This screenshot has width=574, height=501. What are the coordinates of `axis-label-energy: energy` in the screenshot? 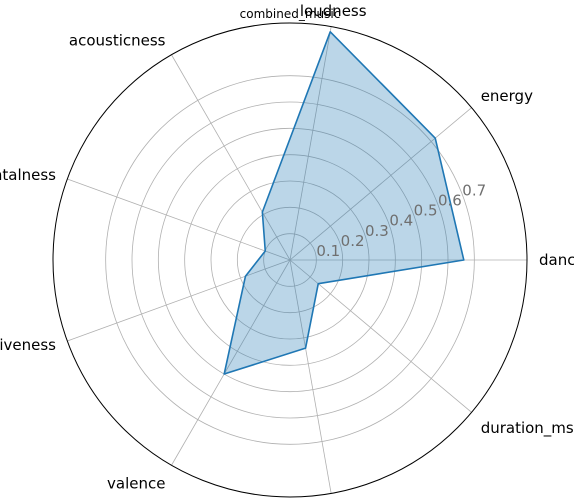 It's located at (507, 96).